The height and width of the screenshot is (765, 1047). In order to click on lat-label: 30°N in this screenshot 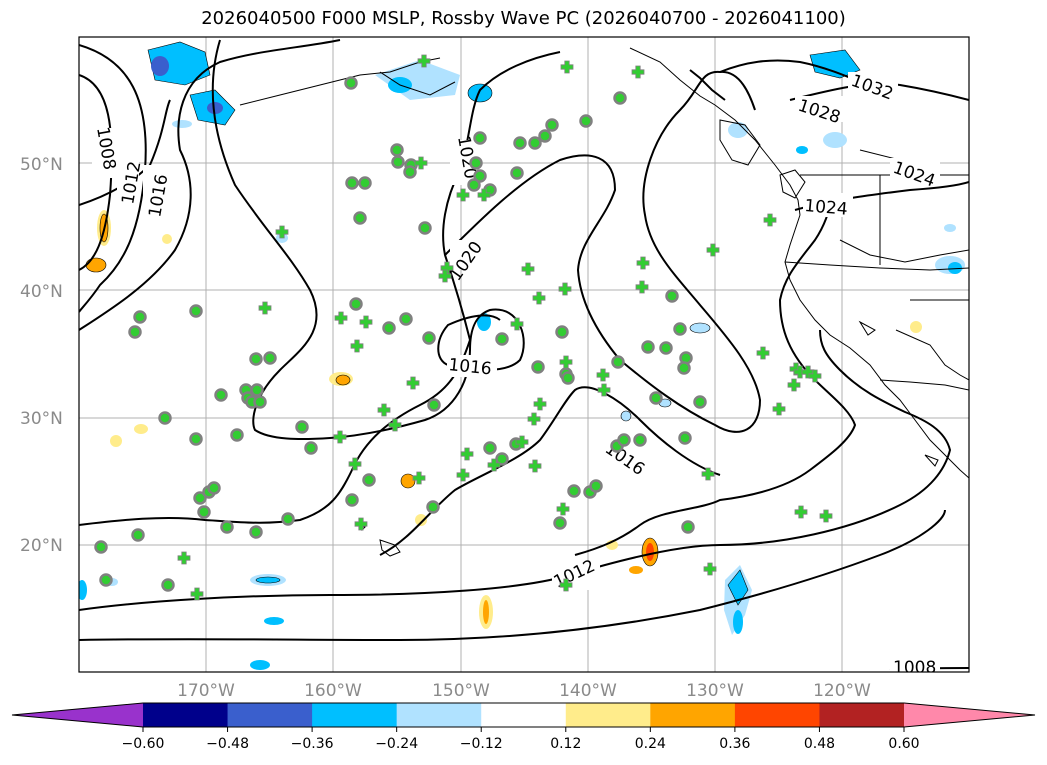, I will do `click(41, 419)`.